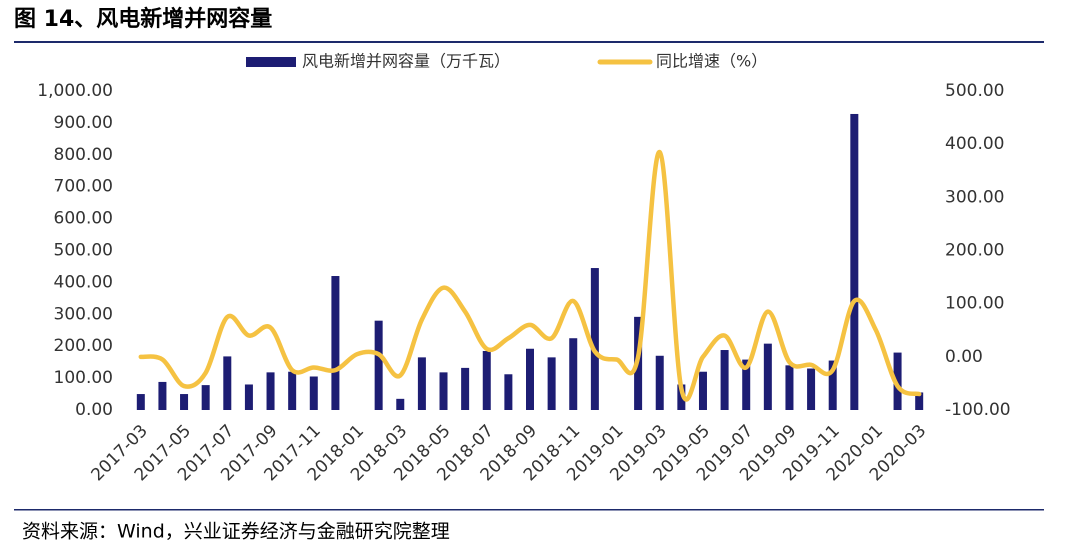 The height and width of the screenshot is (553, 1080). What do you see at coordinates (964, 357) in the screenshot?
I see `y2-tick-label: 0.00` at bounding box center [964, 357].